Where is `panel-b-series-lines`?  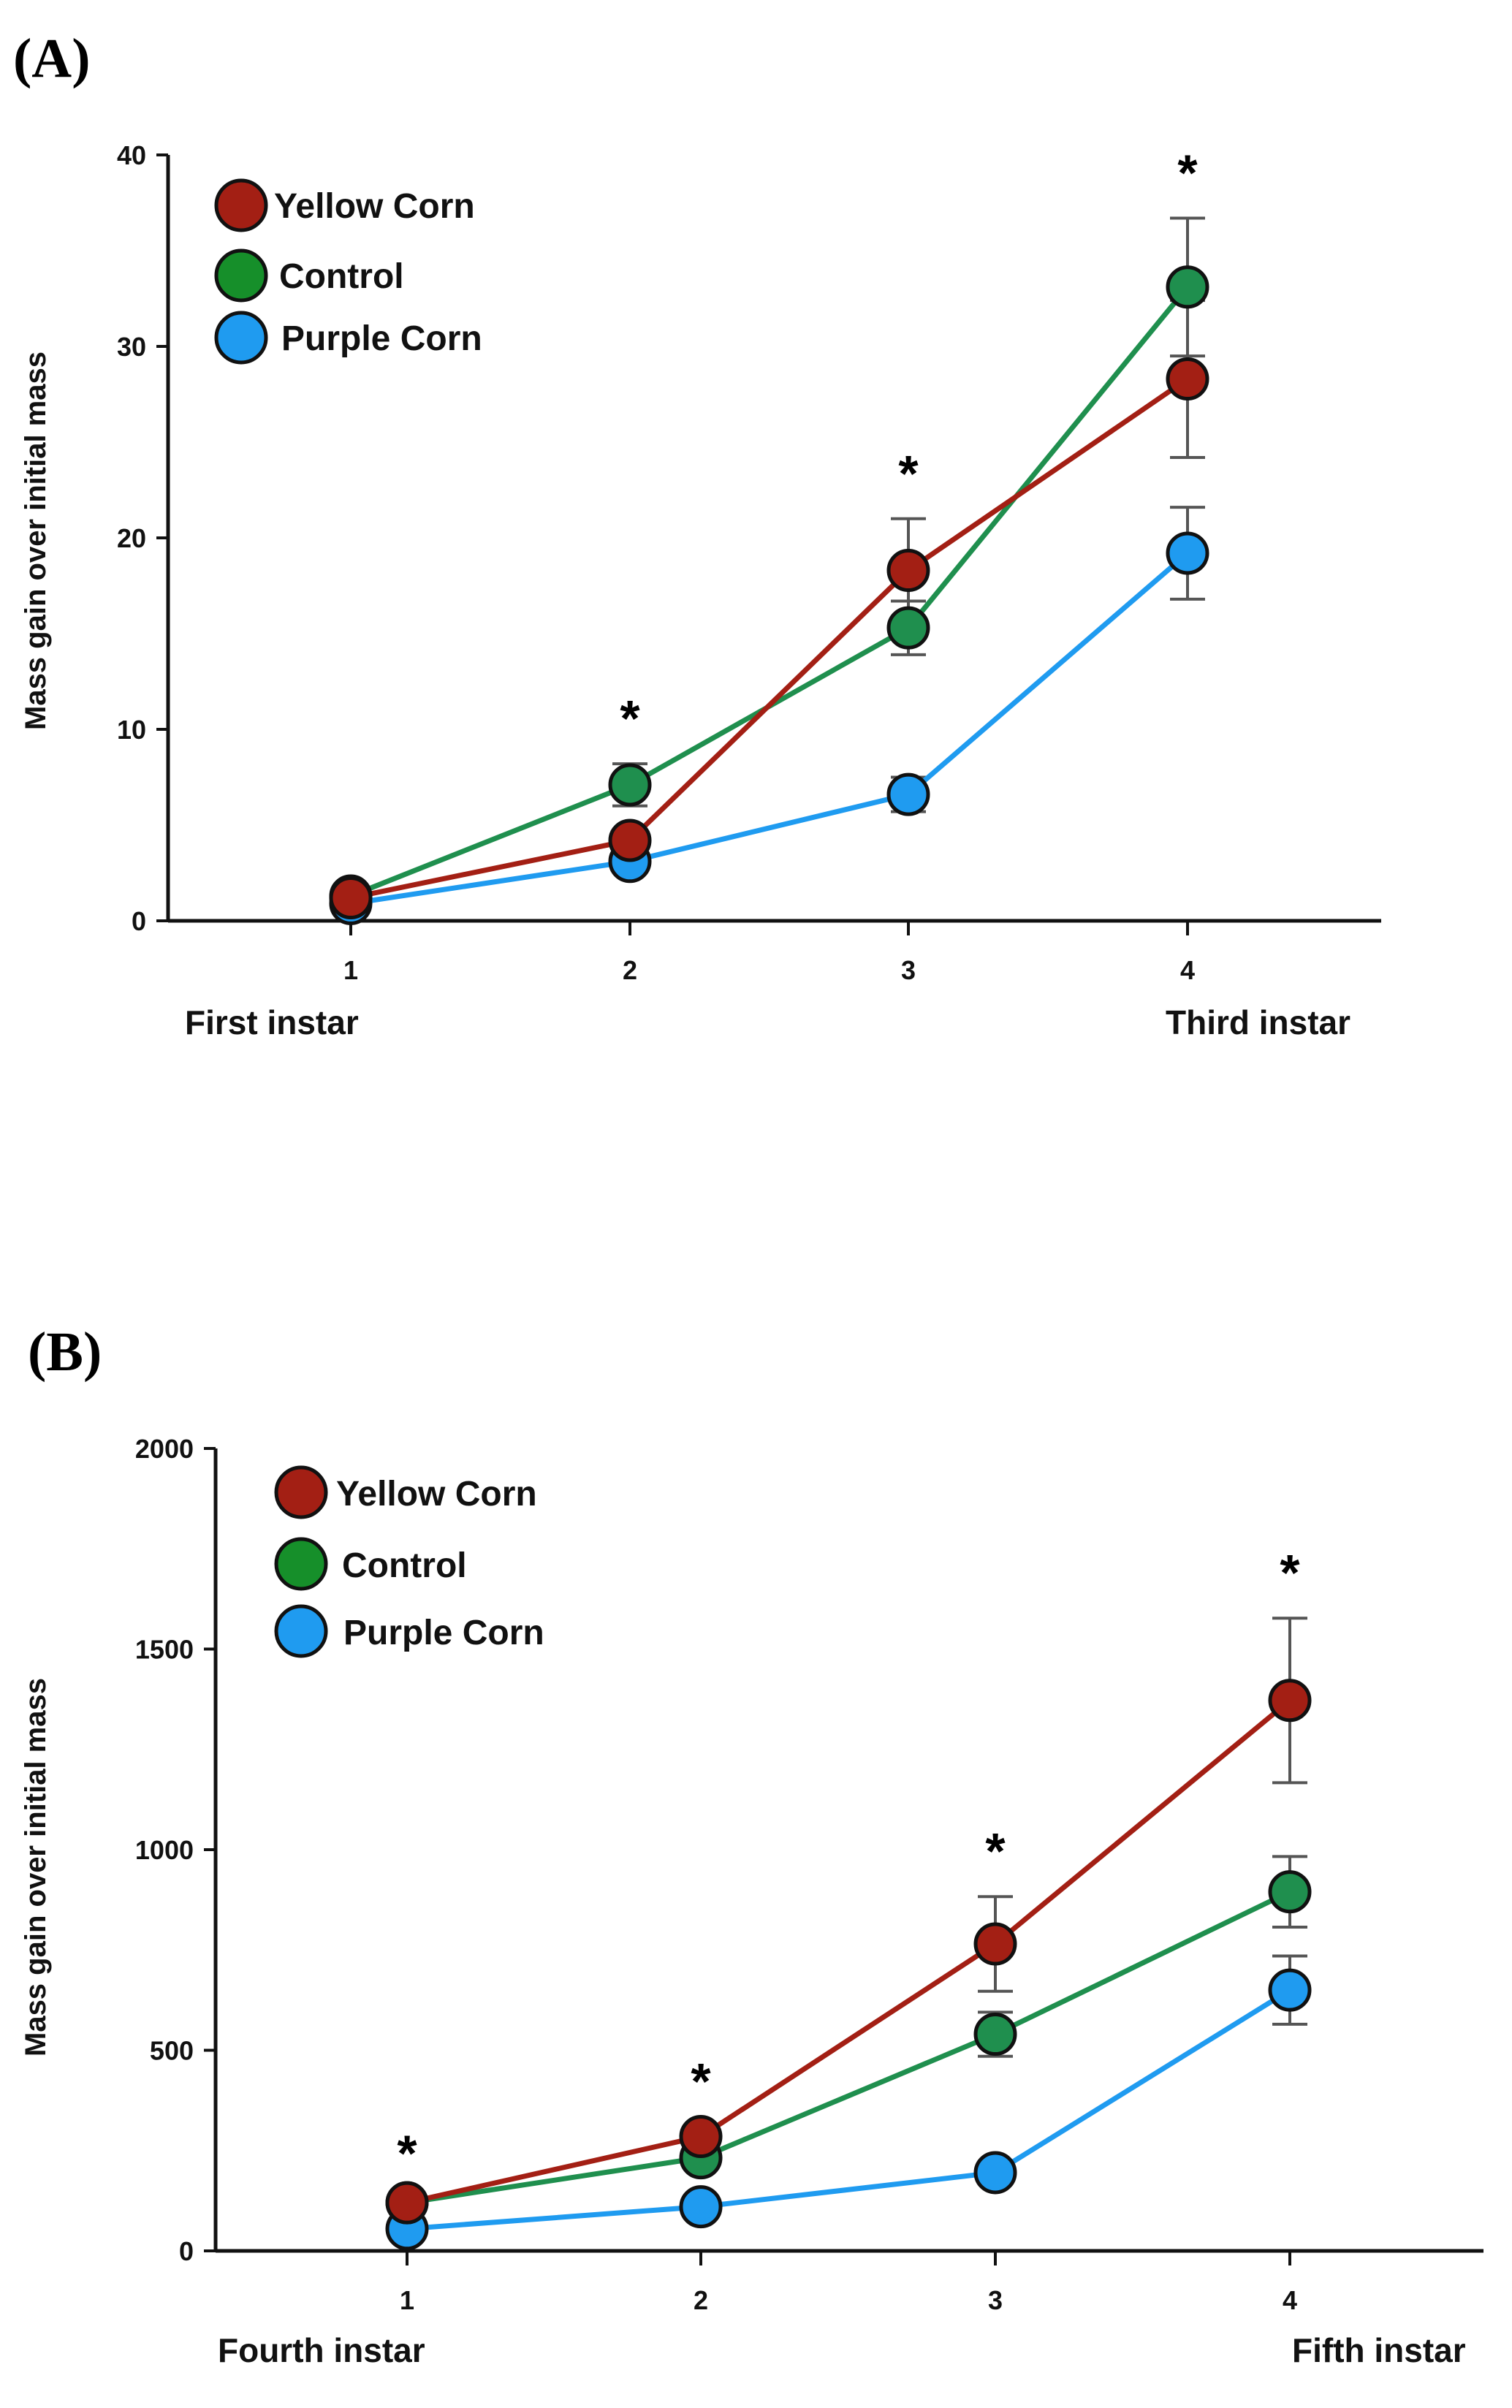 panel-b-series-lines is located at coordinates (849, 1965).